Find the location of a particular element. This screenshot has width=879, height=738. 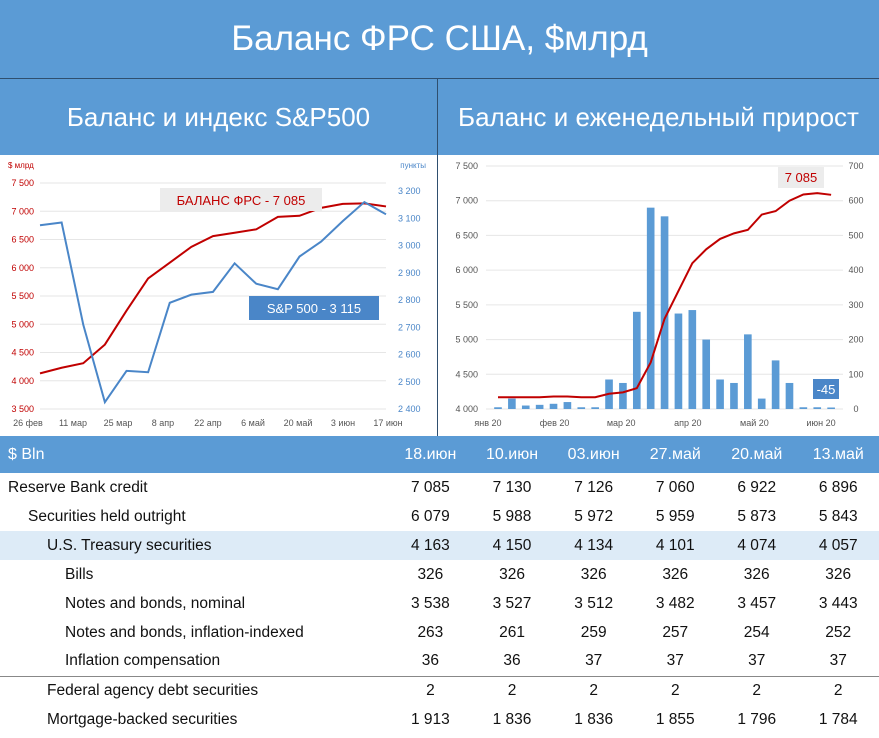

table-cell: 5 972 is located at coordinates (594, 516).